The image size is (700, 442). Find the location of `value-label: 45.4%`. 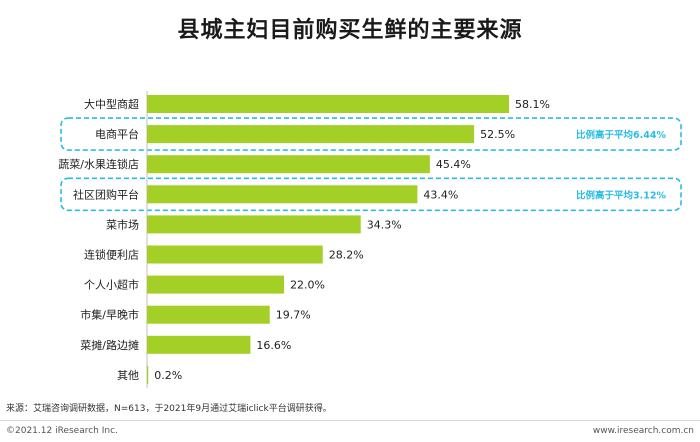

value-label: 45.4% is located at coordinates (453, 164).